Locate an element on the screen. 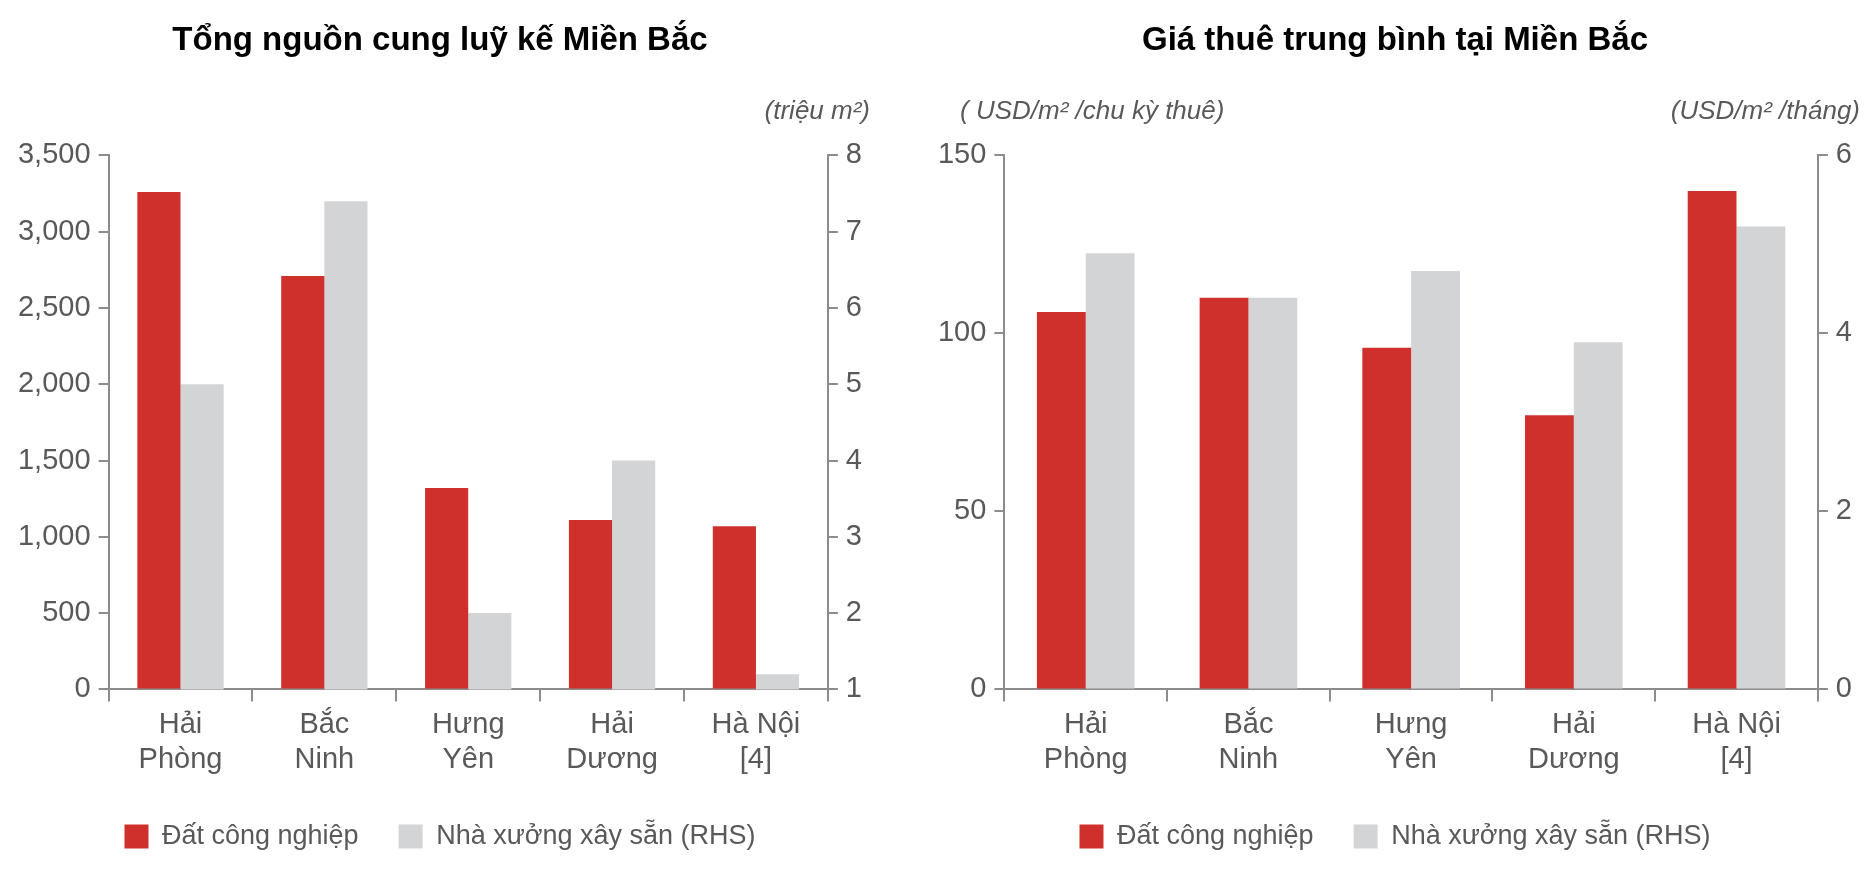  y-tick-label: 3,000 is located at coordinates (54, 229).